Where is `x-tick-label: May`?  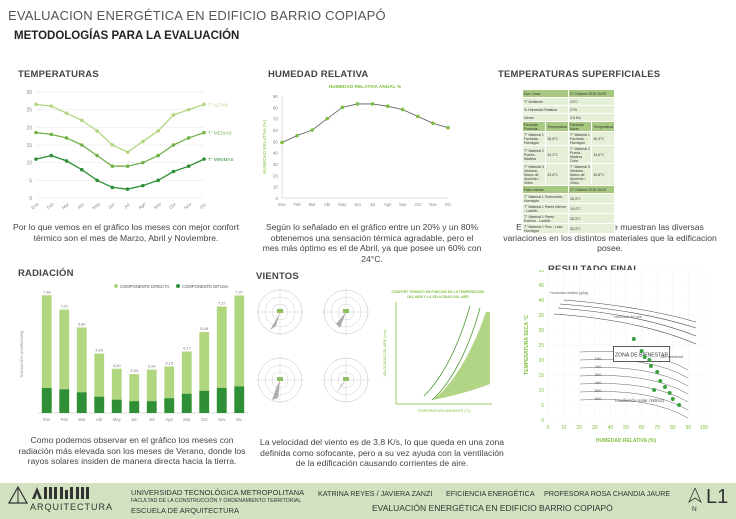 x-tick-label: May is located at coordinates (342, 204).